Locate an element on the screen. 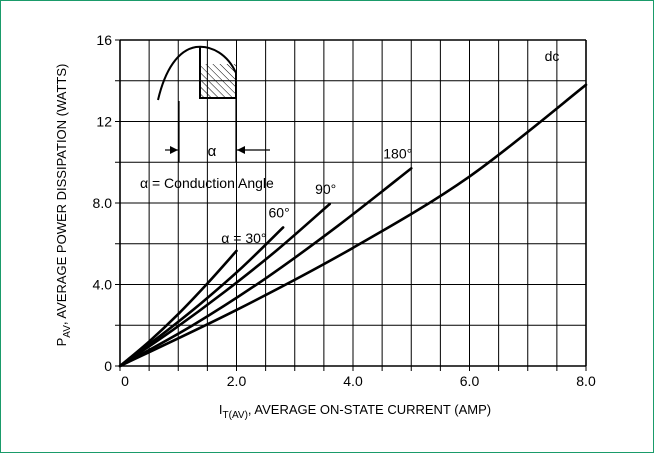 The width and height of the screenshot is (654, 453). x-tick-label: 6.0 is located at coordinates (470, 381).